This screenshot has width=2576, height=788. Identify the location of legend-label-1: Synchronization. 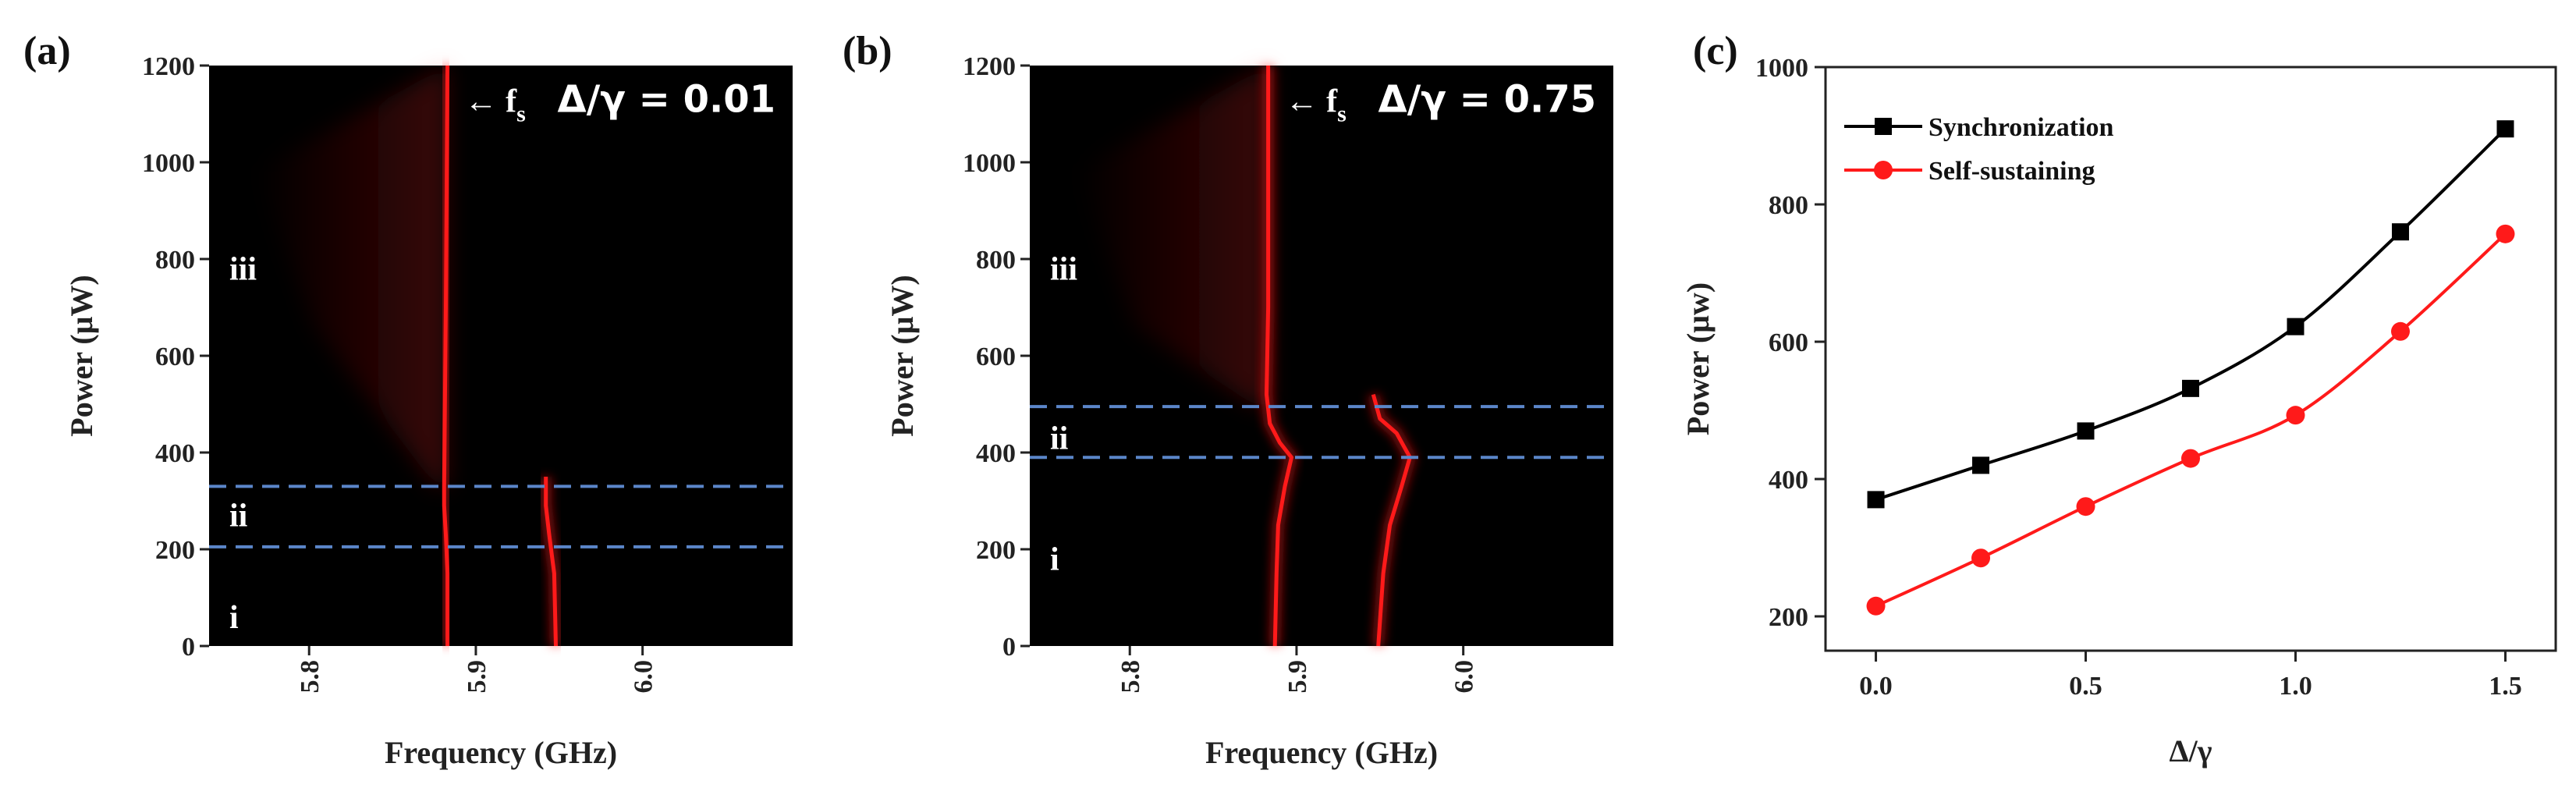
(2021, 127).